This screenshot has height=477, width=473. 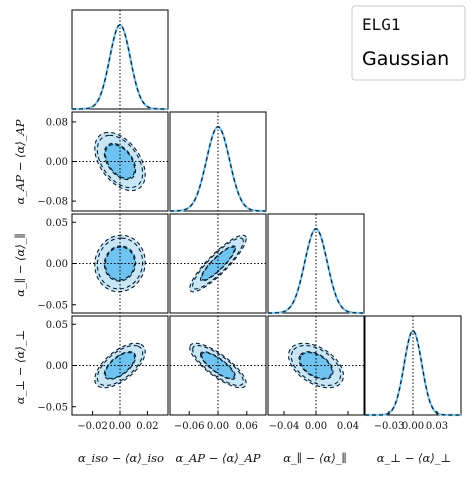 What do you see at coordinates (247, 426) in the screenshot?
I see `x-tick-label: 0.06` at bounding box center [247, 426].